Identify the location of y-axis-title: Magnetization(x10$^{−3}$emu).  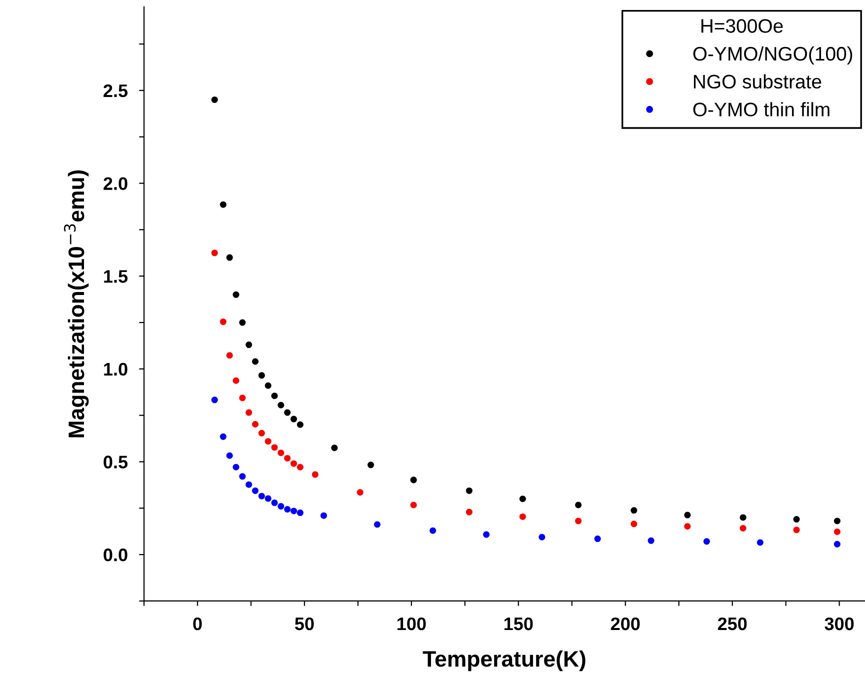
(76, 304).